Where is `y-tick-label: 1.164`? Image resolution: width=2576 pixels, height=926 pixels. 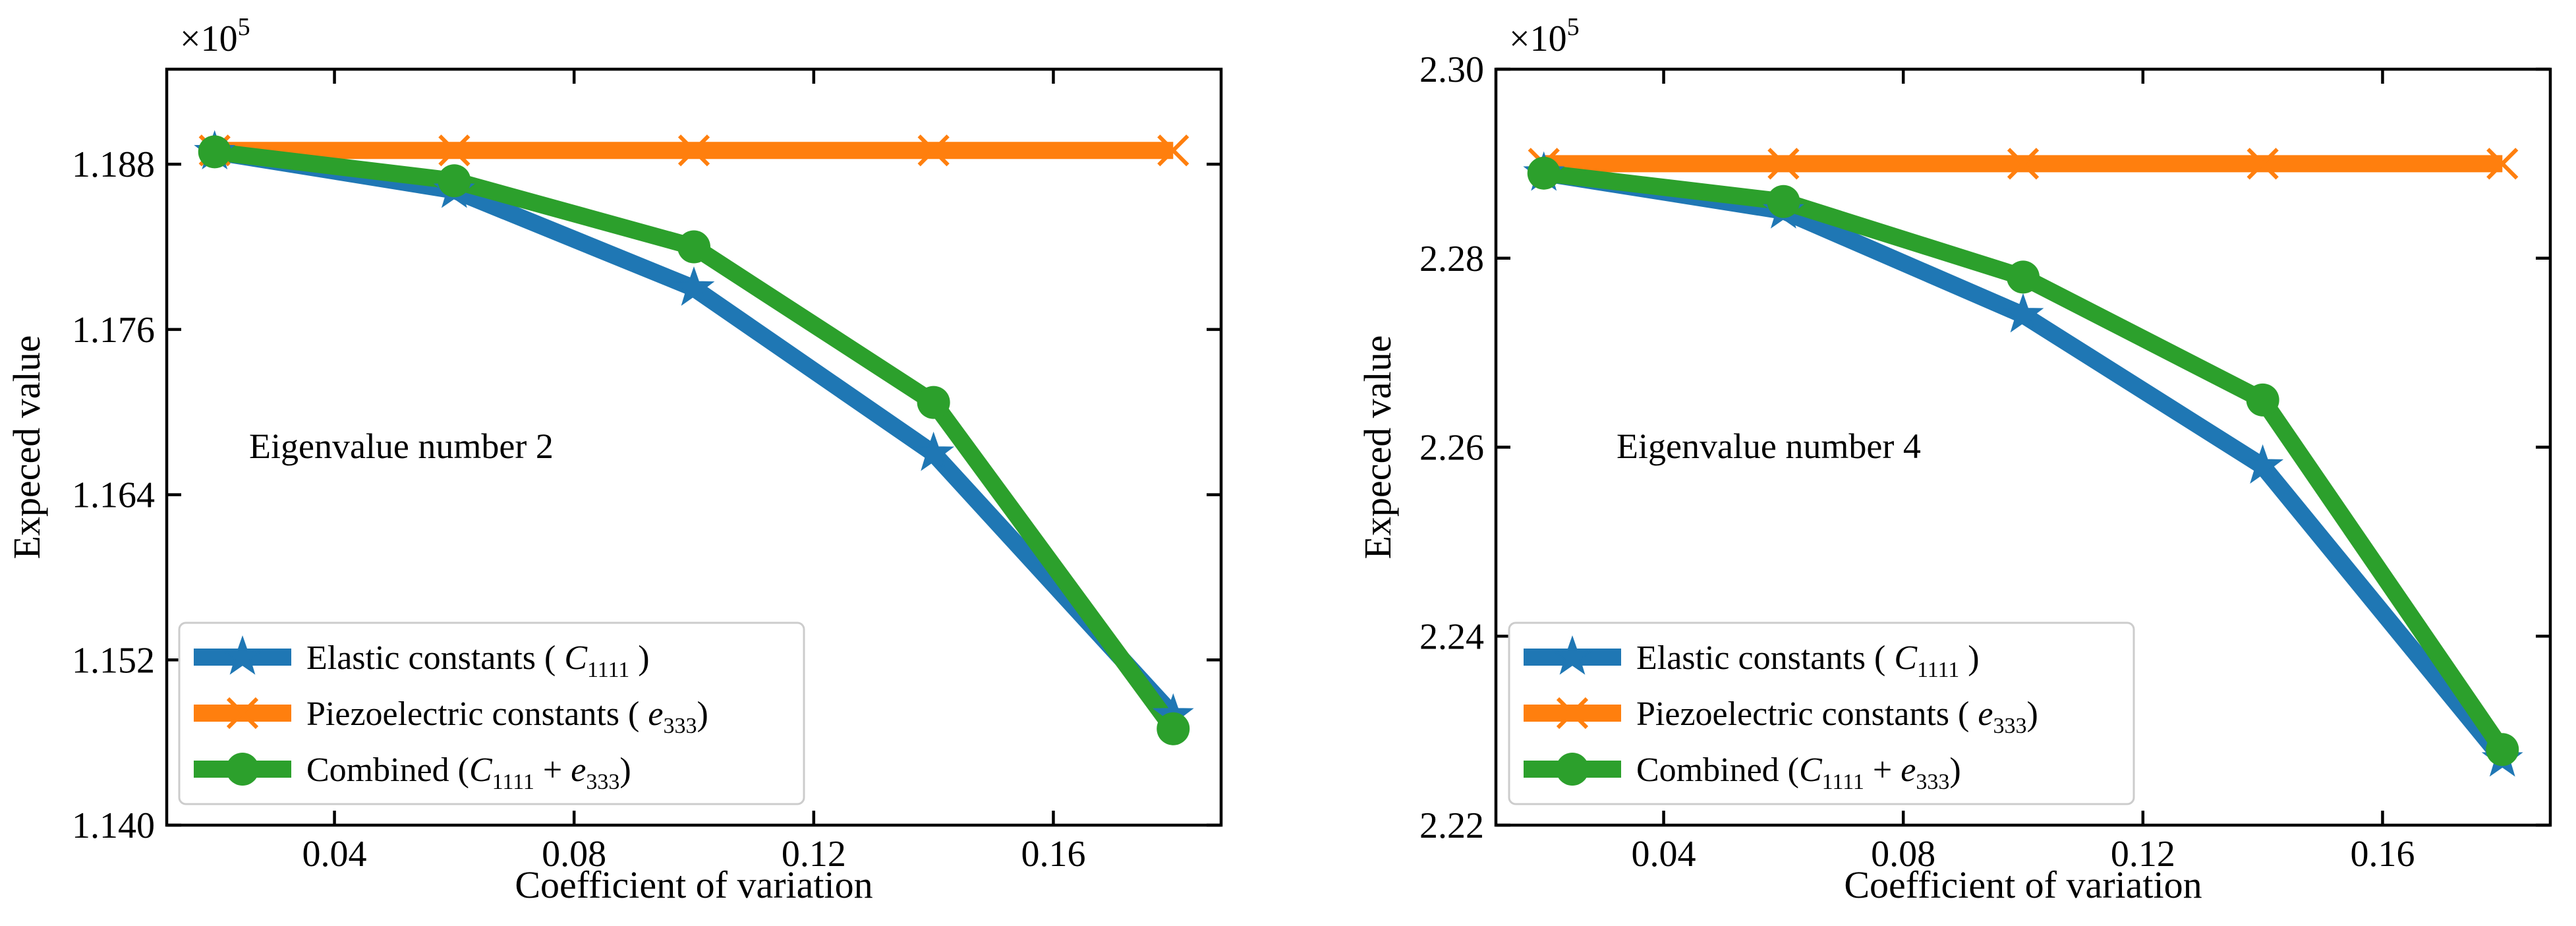 y-tick-label: 1.164 is located at coordinates (113, 496).